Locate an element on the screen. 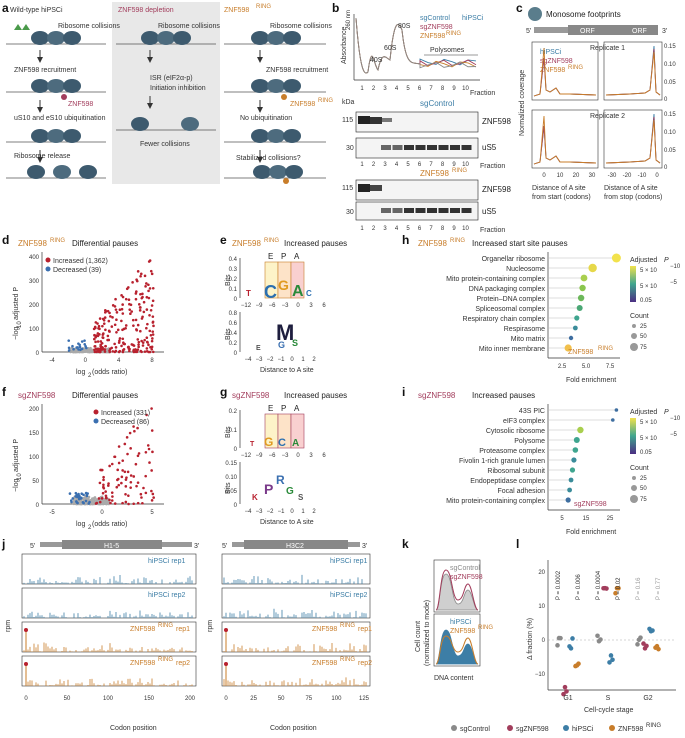 This screenshot has width=685, height=738. d-subtitle: Differential pauses is located at coordinates (105, 243).